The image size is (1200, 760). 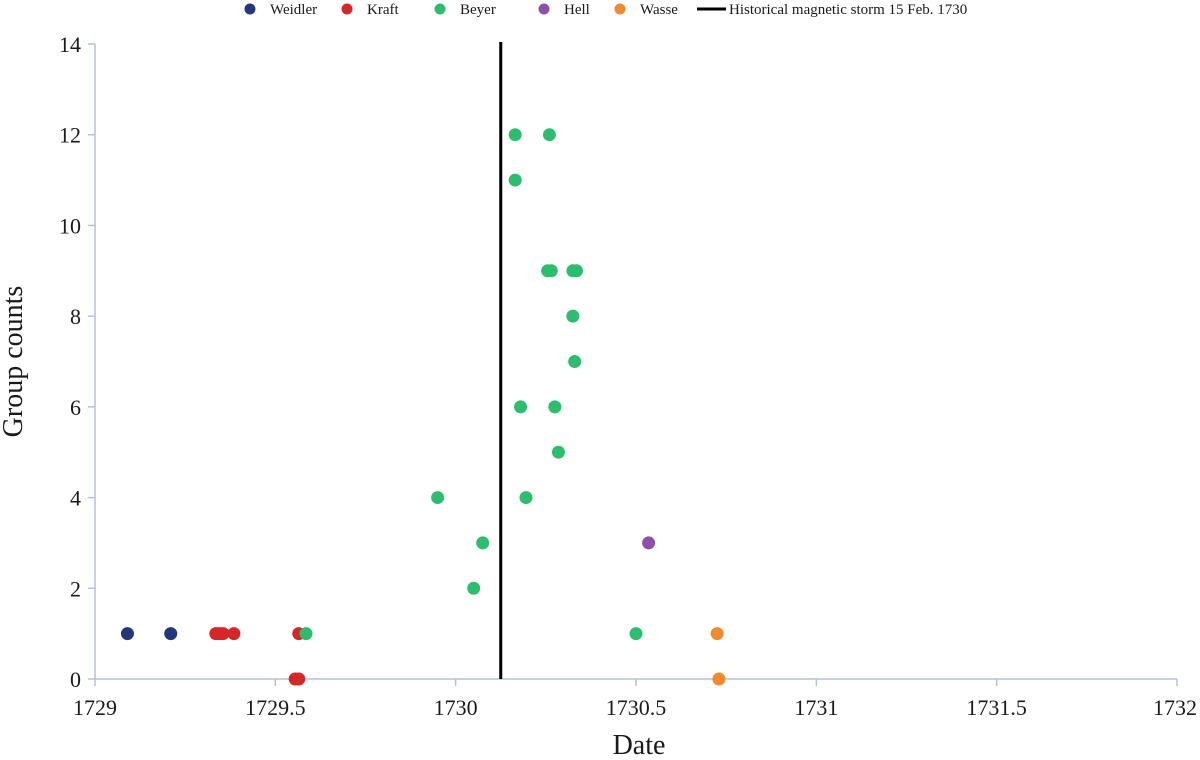 What do you see at coordinates (250, 9) in the screenshot?
I see `legend-marker-weidler` at bounding box center [250, 9].